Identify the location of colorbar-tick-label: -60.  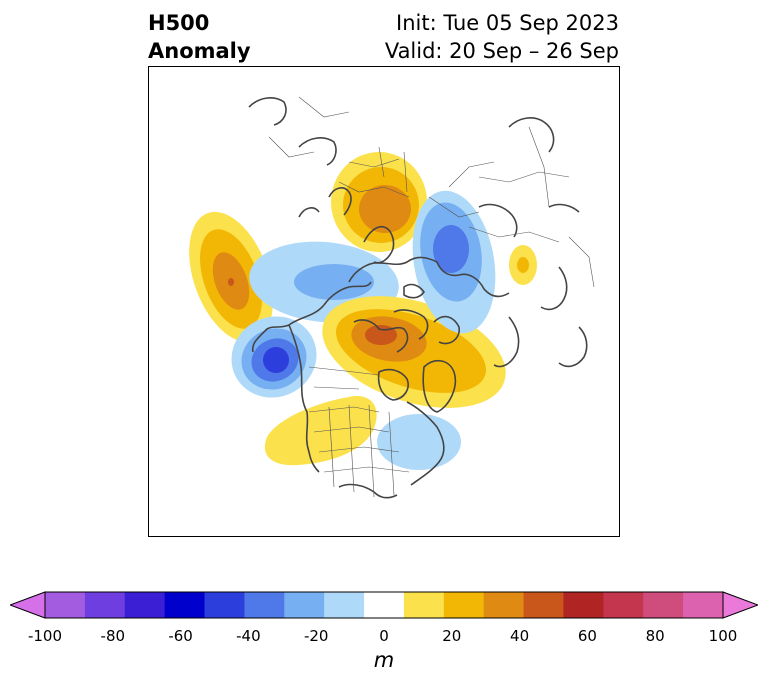
(180, 636).